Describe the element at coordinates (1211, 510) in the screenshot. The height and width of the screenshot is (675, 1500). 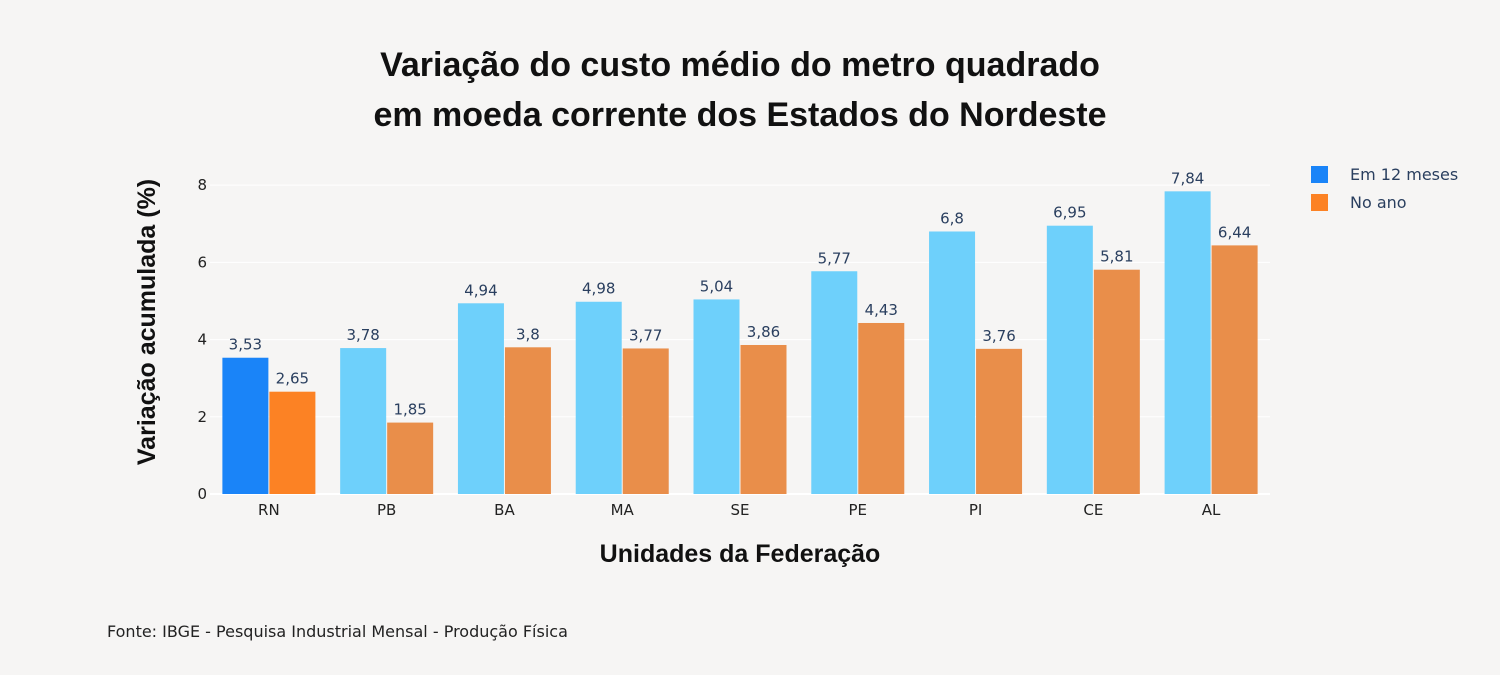
I see `x-tick-label-al: AL` at that location.